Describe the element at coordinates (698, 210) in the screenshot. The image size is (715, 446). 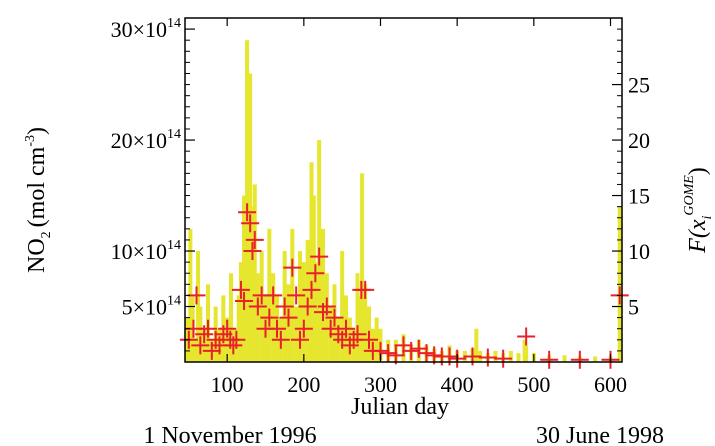
I see `right-axis-title: F(xiGOME)` at that location.